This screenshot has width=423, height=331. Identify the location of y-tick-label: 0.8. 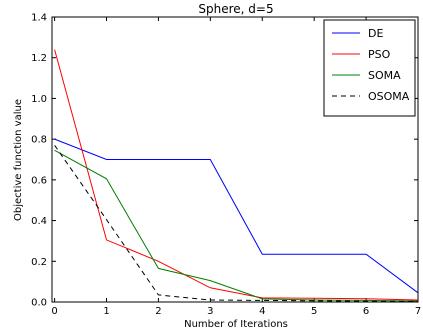
(39, 140).